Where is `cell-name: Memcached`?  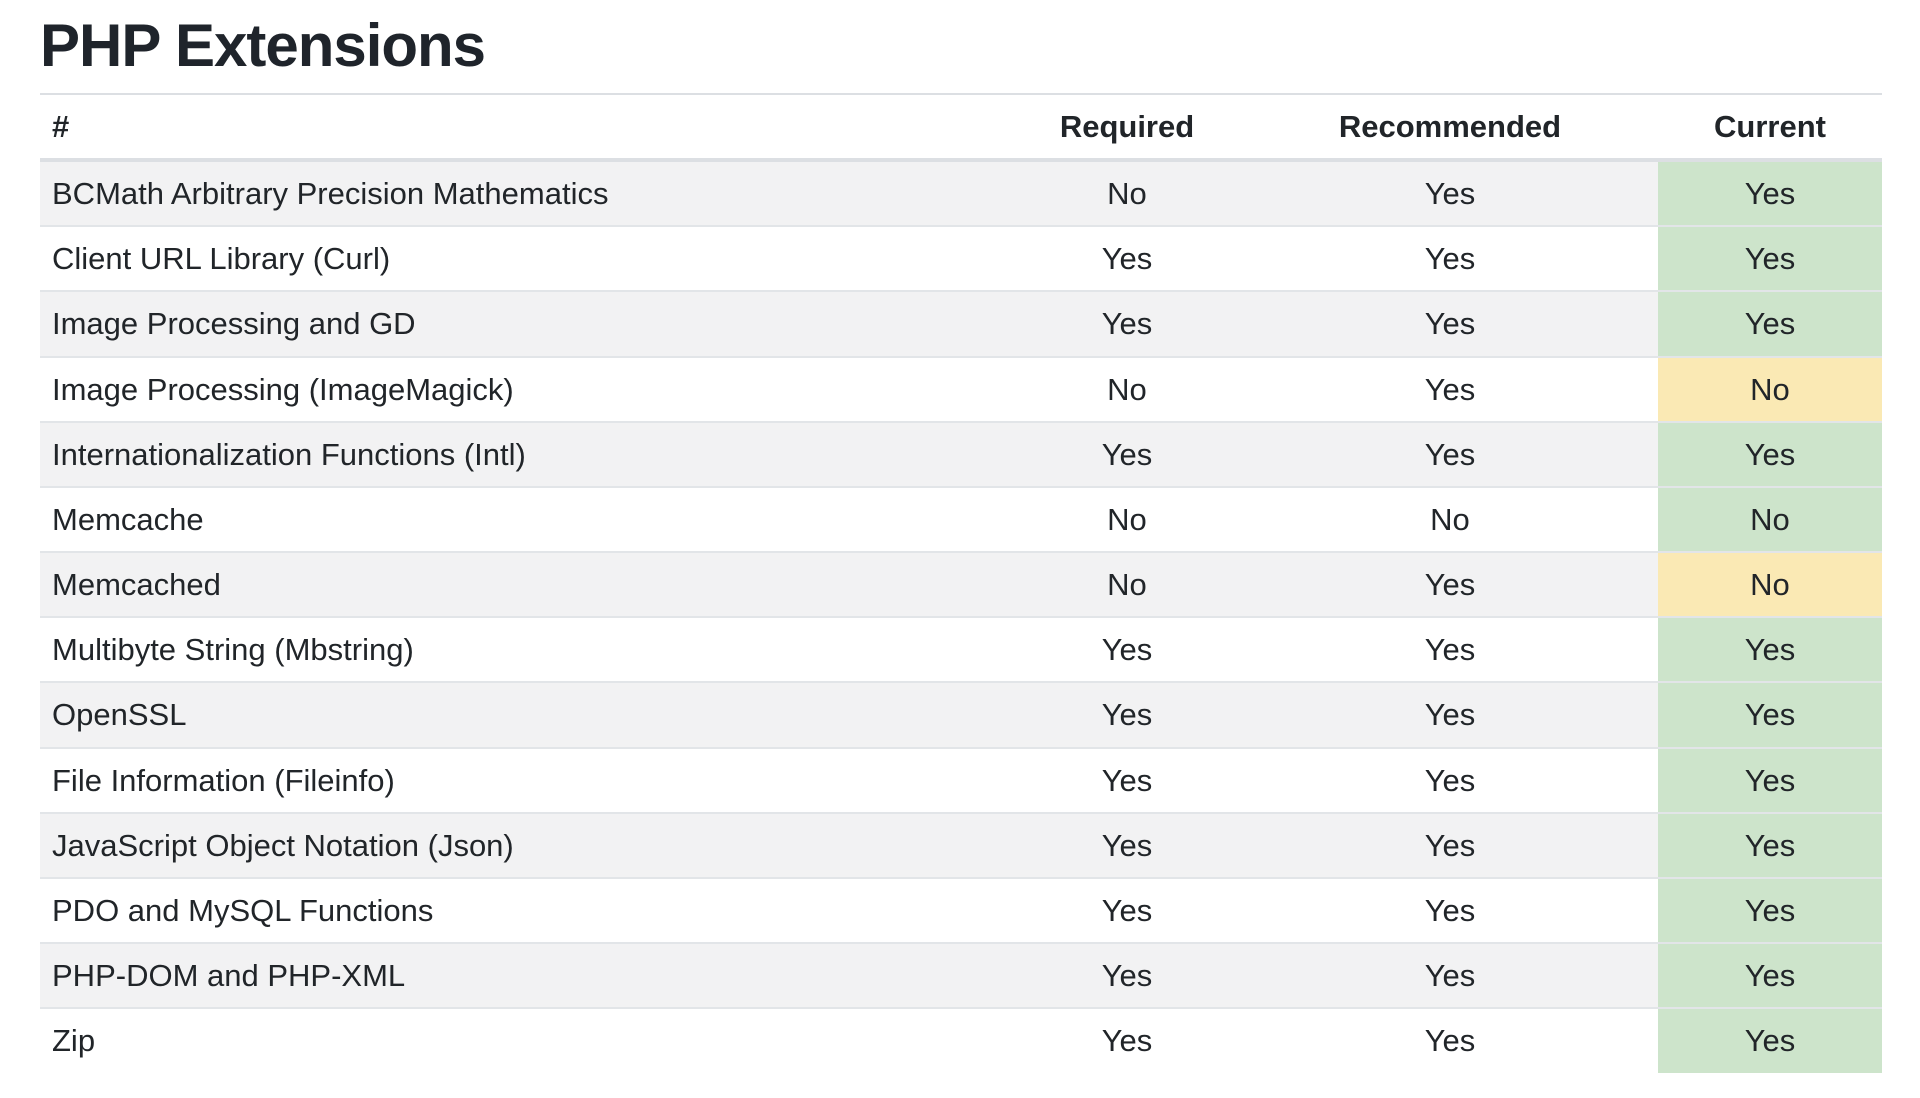
cell-name: Memcached is located at coordinates (526, 584).